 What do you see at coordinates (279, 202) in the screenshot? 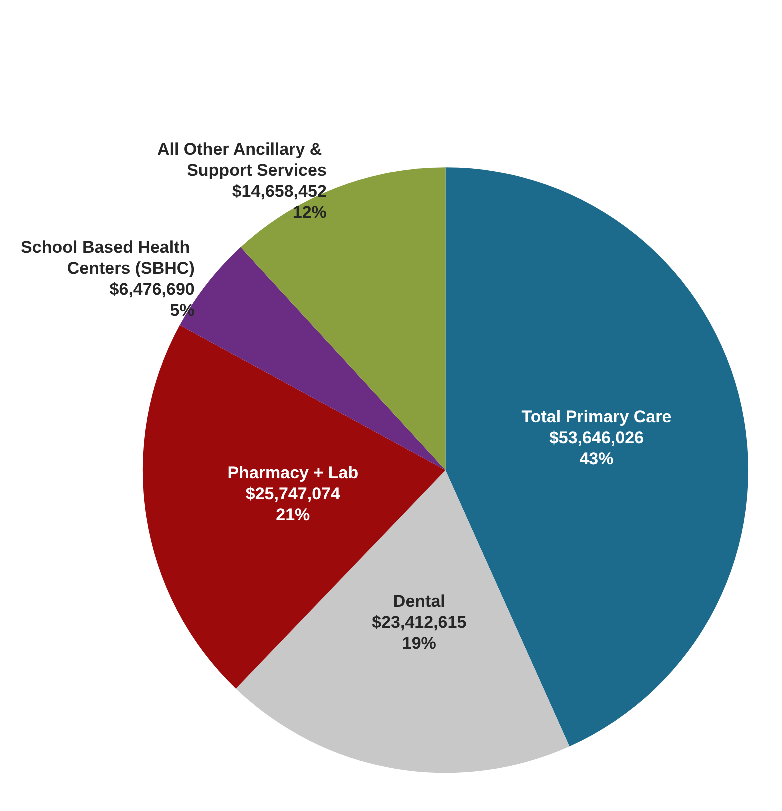
I see `data-label: $14,658,452 12%` at bounding box center [279, 202].